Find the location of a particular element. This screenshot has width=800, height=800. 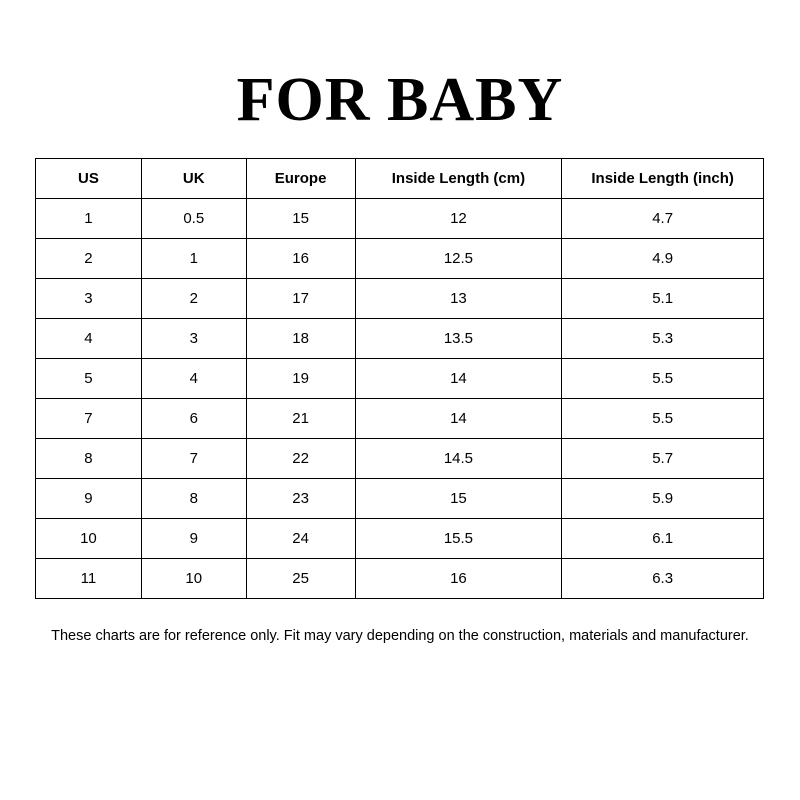

column-header: Europe is located at coordinates (300, 178).